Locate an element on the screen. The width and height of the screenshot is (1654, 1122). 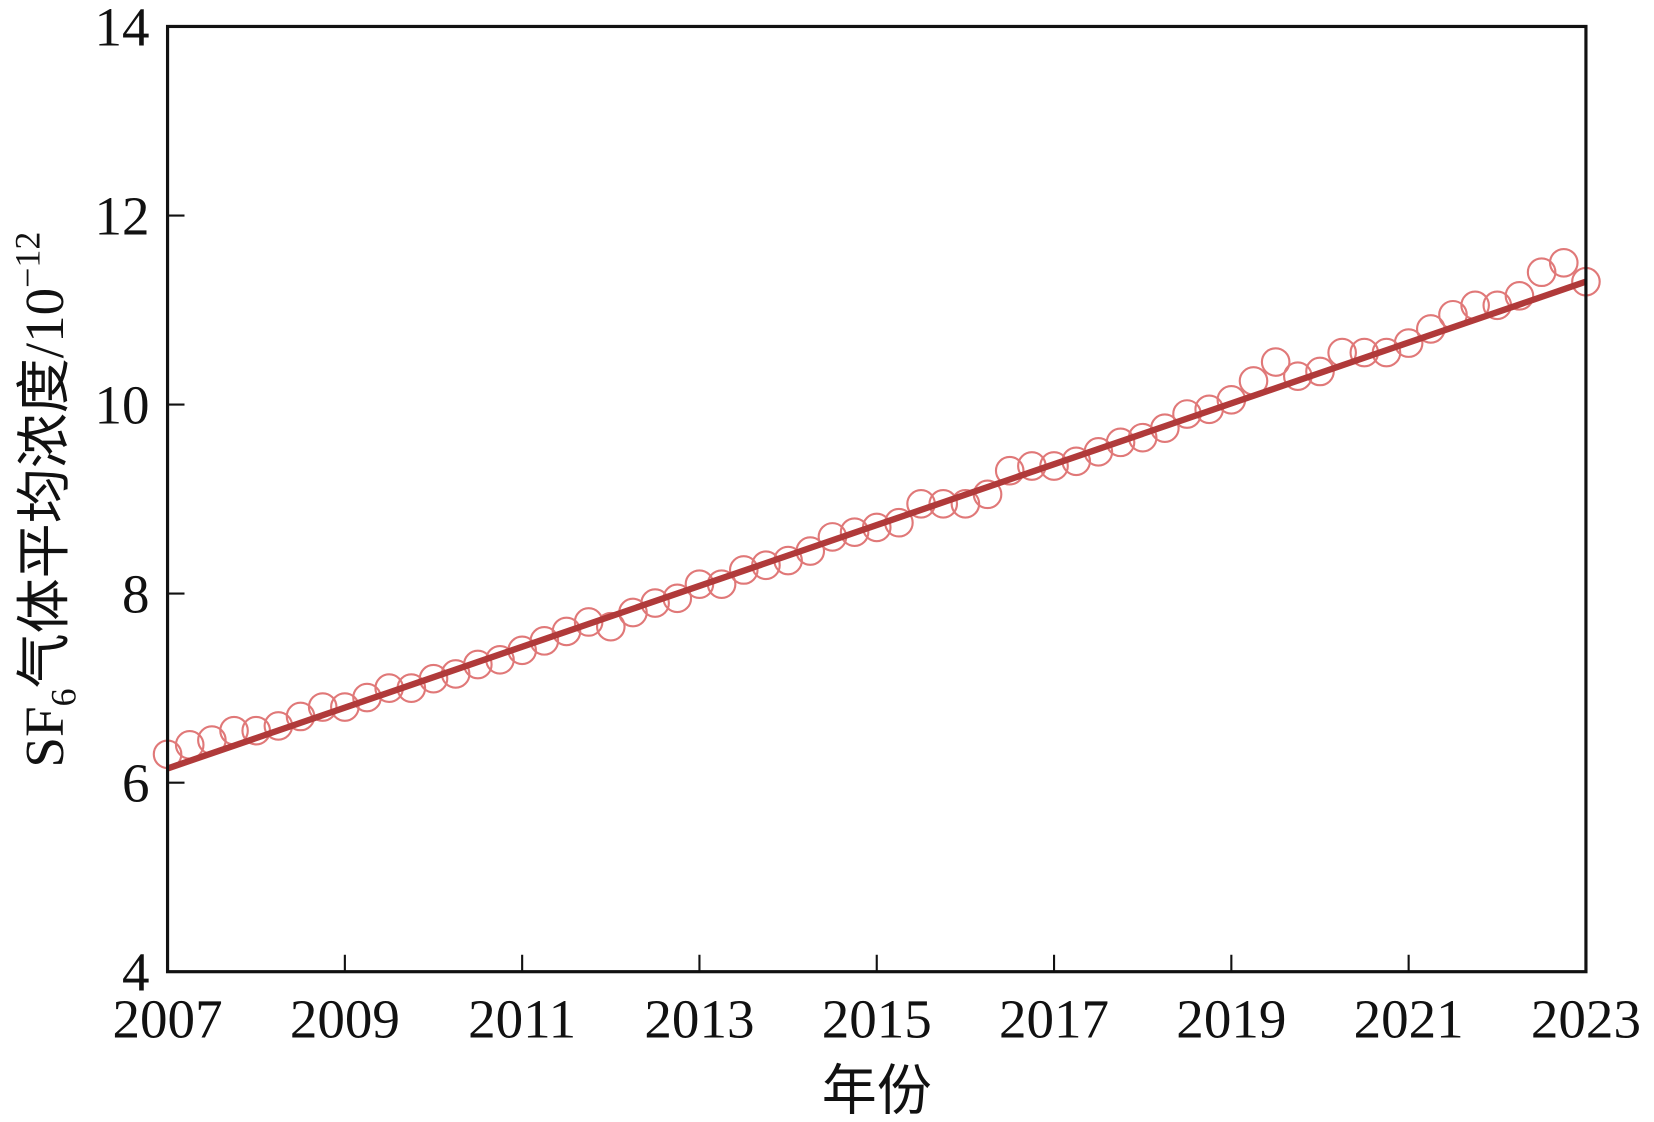
x-axis-label: 年份 is located at coordinates (877, 1090).